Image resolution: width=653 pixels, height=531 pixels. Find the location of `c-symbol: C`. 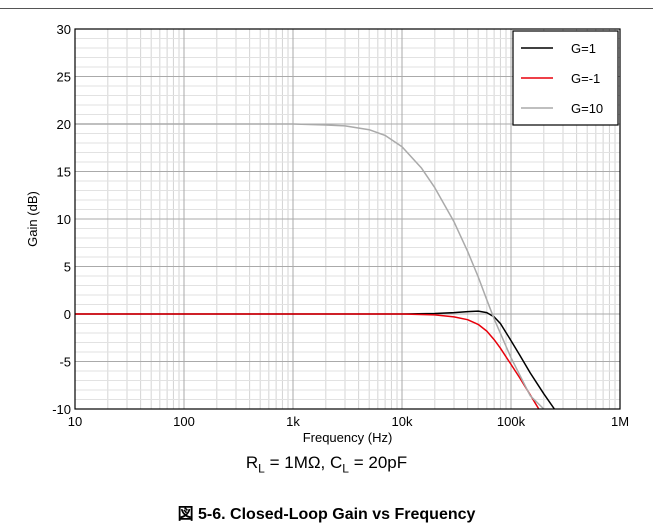

c-symbol: C is located at coordinates (336, 462).